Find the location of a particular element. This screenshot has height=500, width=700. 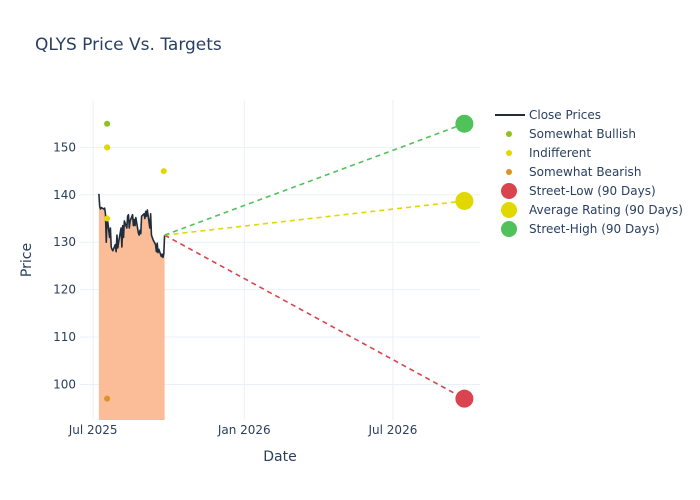

y-tick-label: 130 is located at coordinates (64, 242).